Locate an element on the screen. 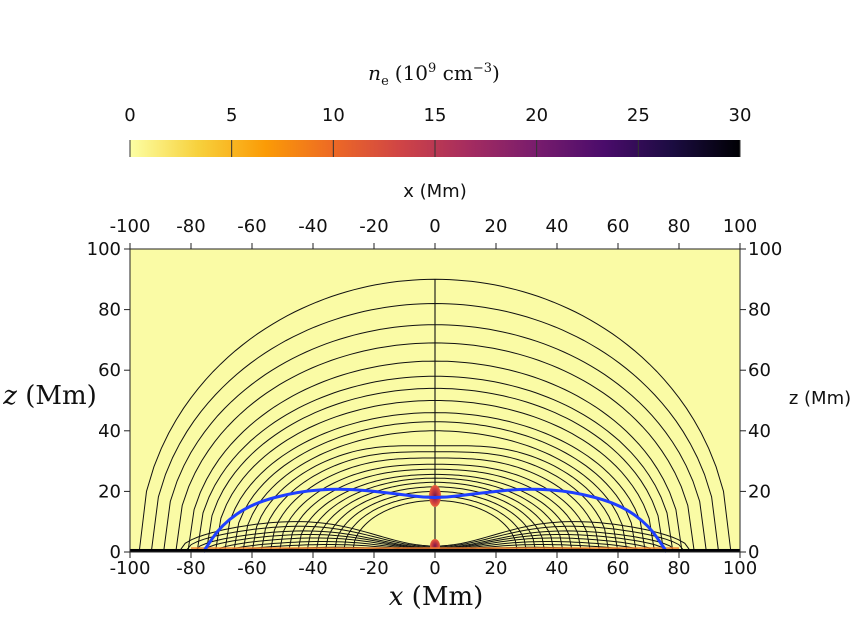 This screenshot has width=867, height=640. x-bottom-tick-label: 40 is located at coordinates (557, 568).